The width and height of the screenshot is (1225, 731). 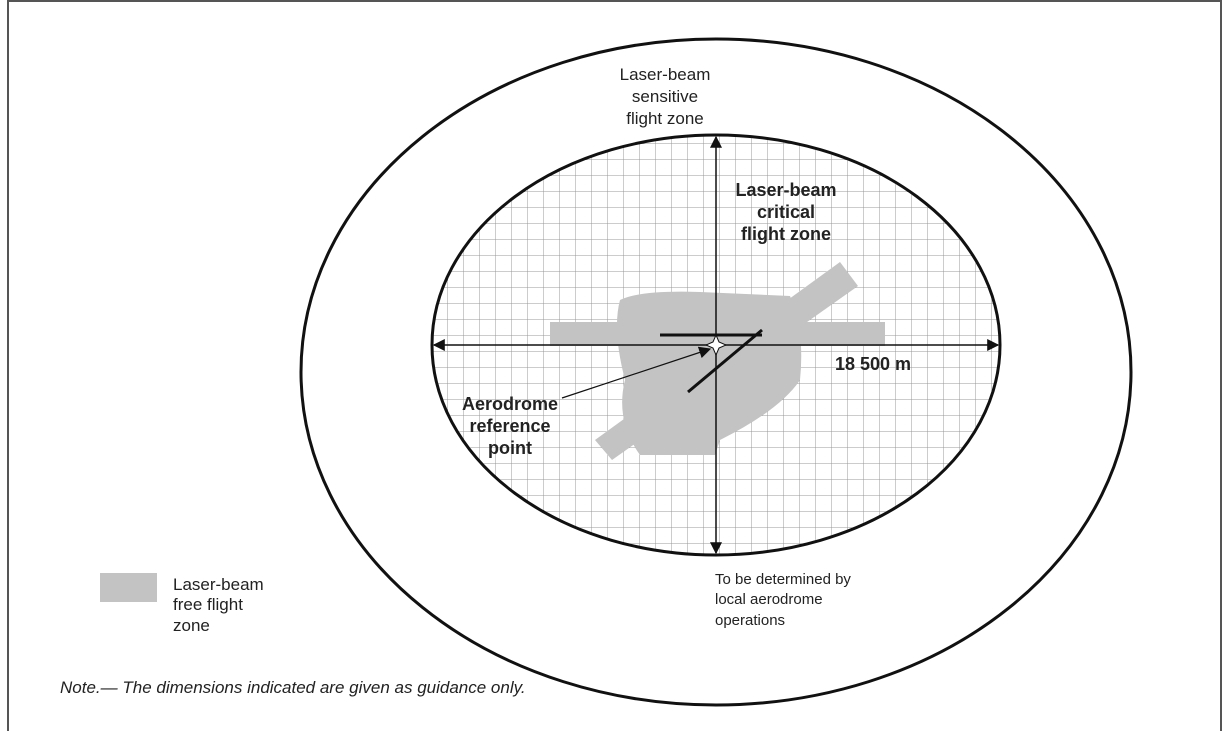 I want to click on legend-label: free flight, so click(x=208, y=604).